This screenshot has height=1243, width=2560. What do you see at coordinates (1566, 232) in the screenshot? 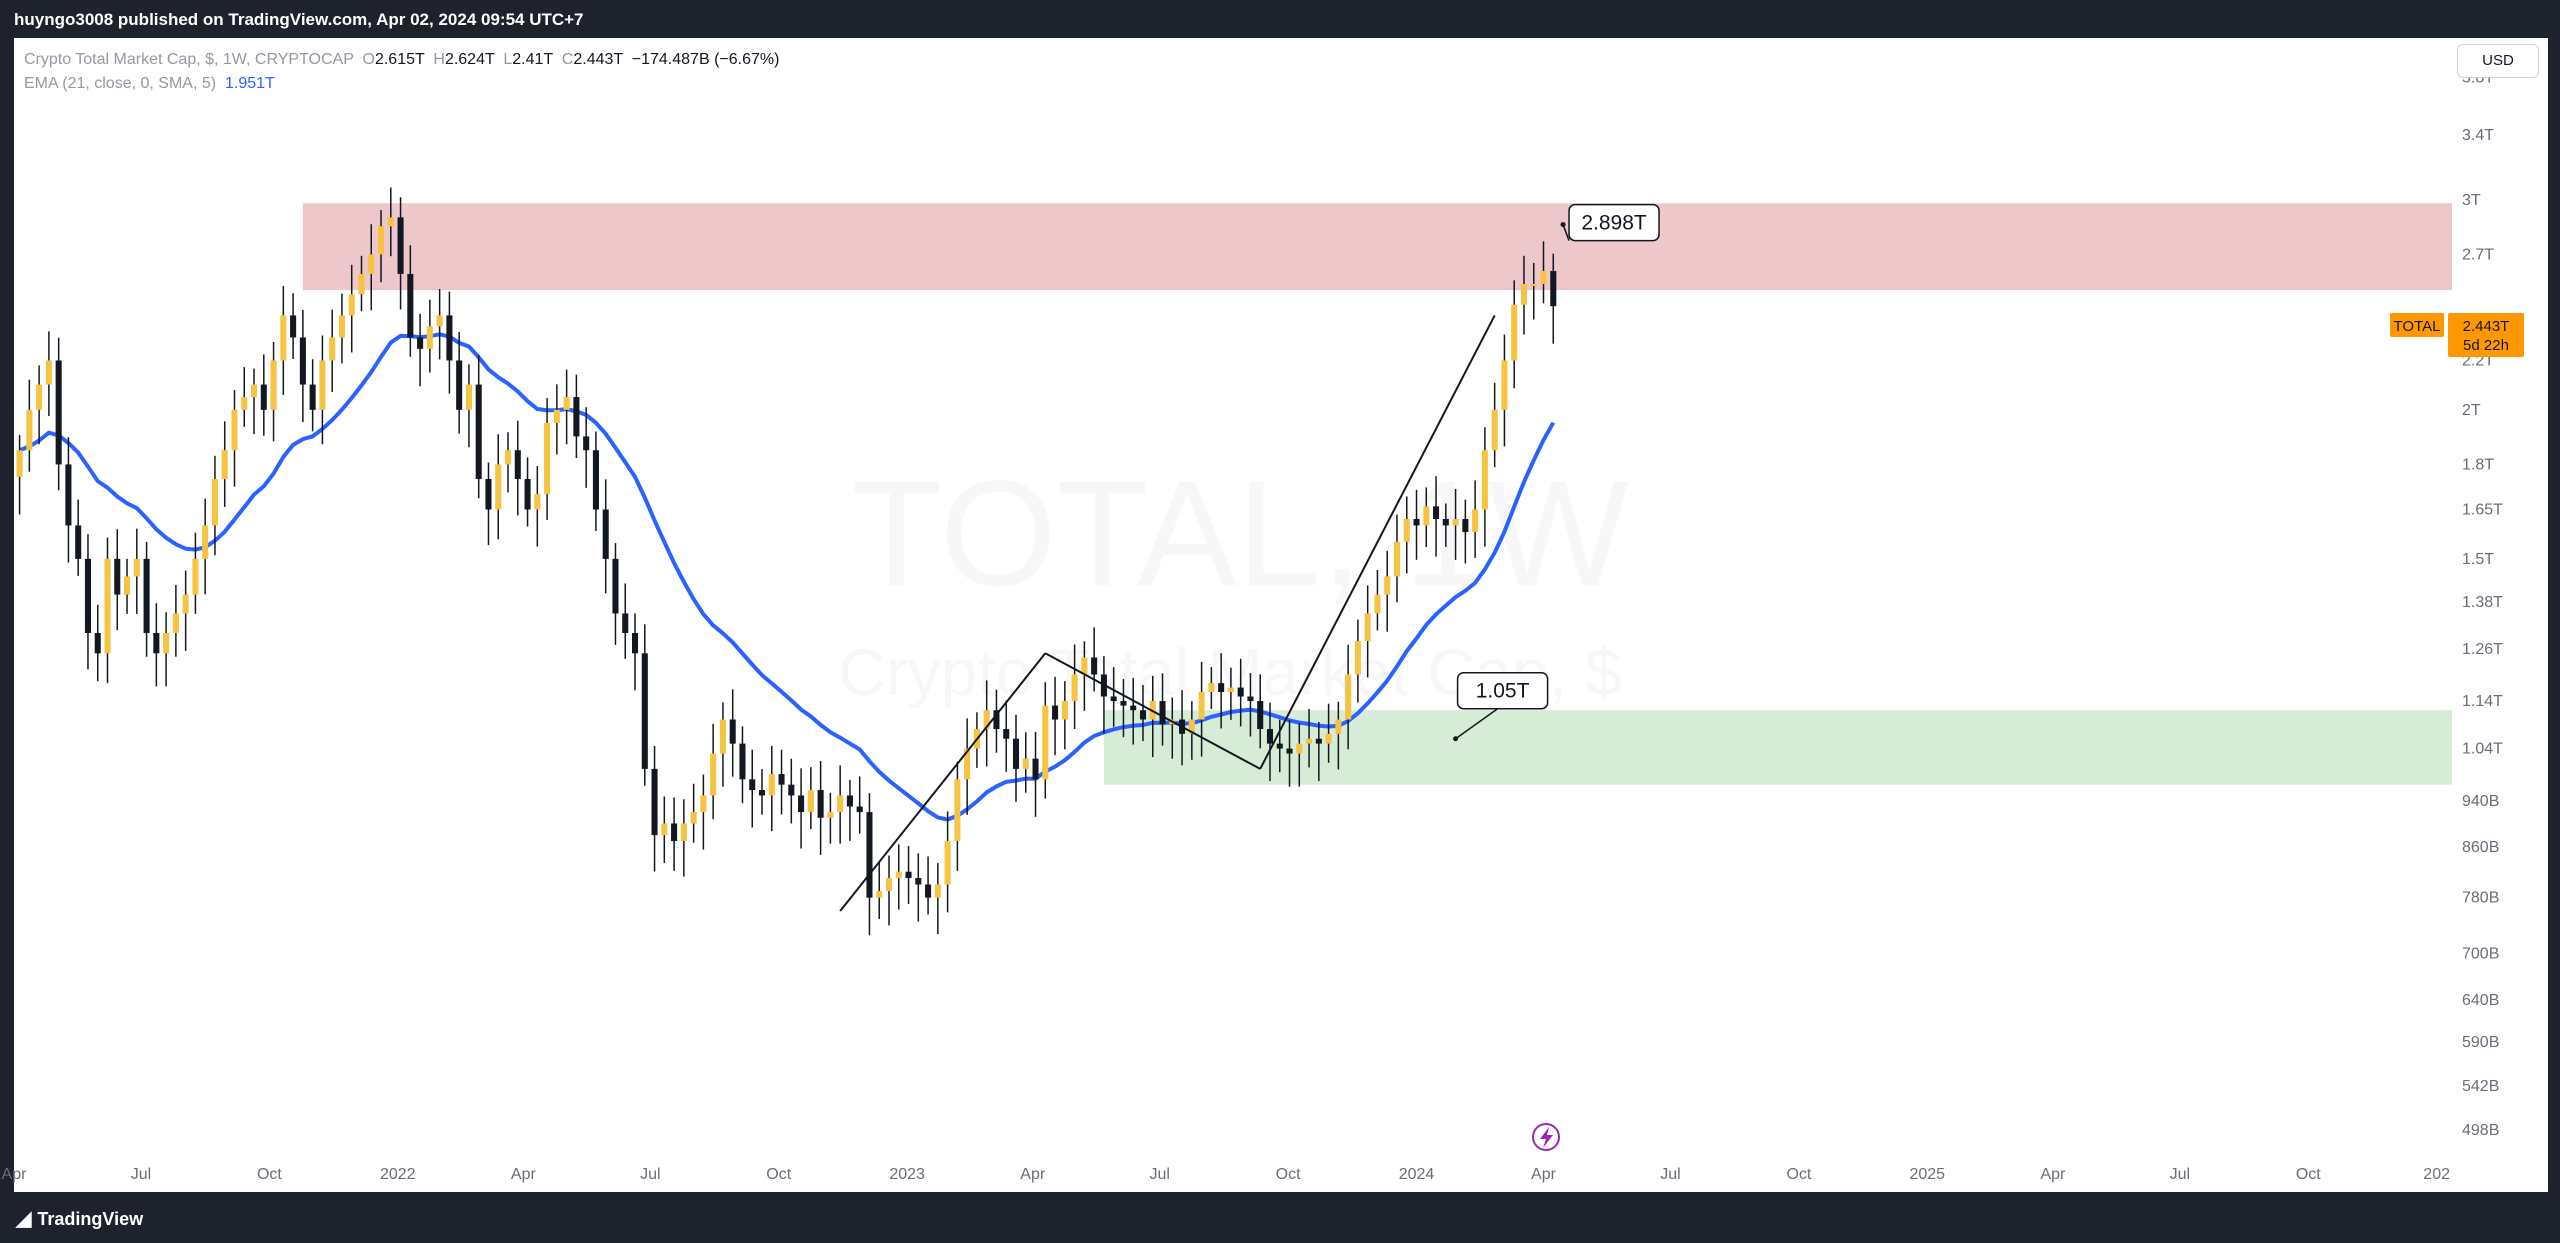
I see `callout-leader` at bounding box center [1566, 232].